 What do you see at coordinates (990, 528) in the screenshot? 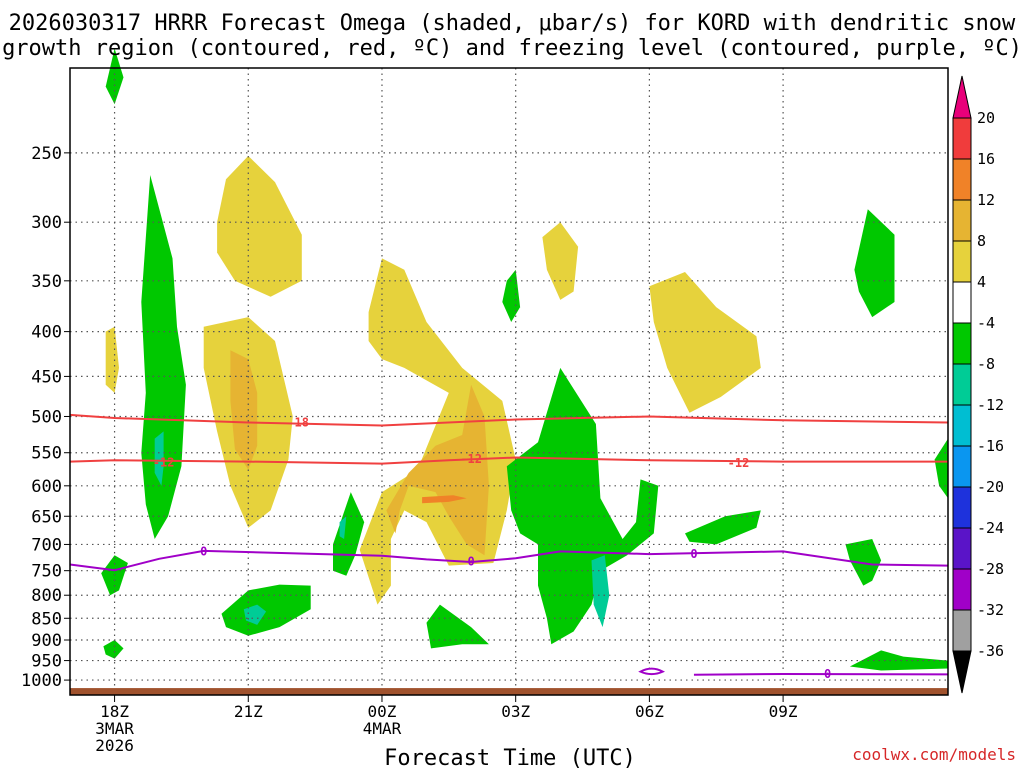
I see `colorbar-label: -24` at bounding box center [990, 528].